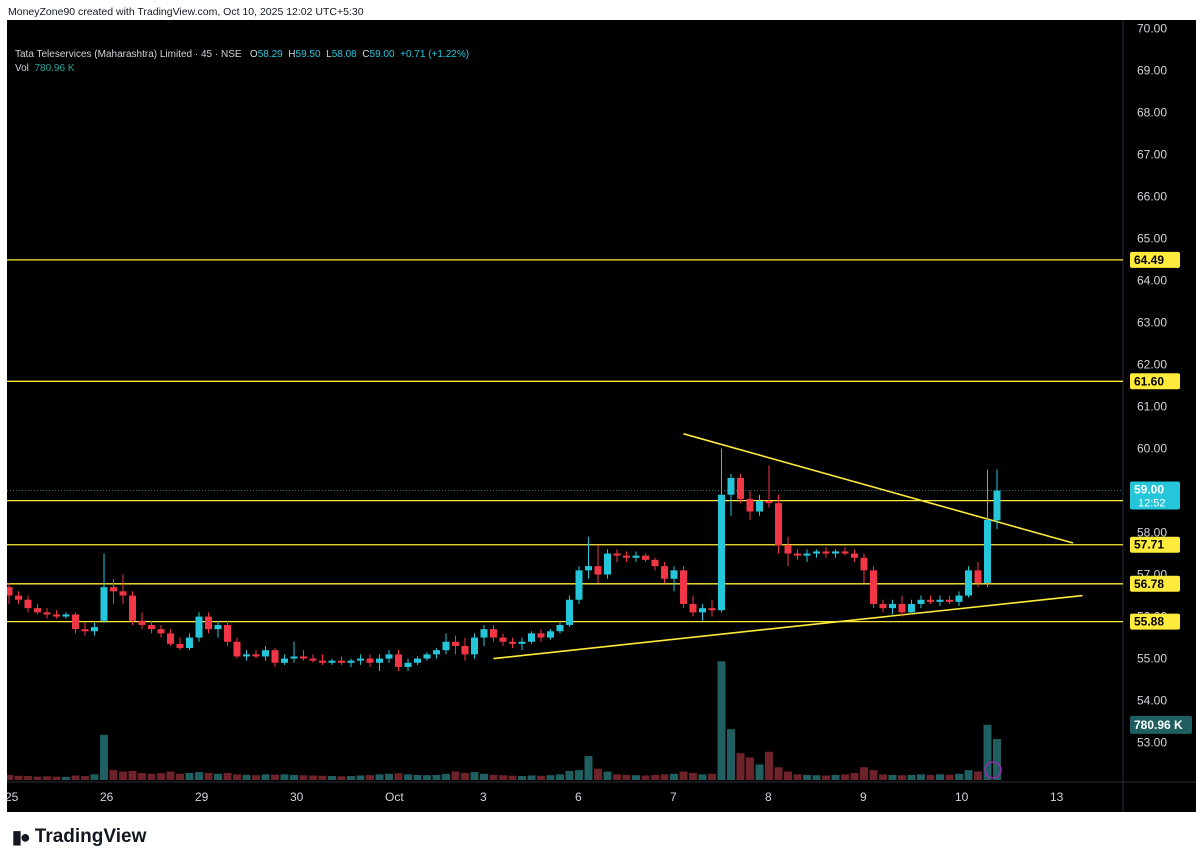  What do you see at coordinates (1161, 724) in the screenshot?
I see `volume-badge` at bounding box center [1161, 724].